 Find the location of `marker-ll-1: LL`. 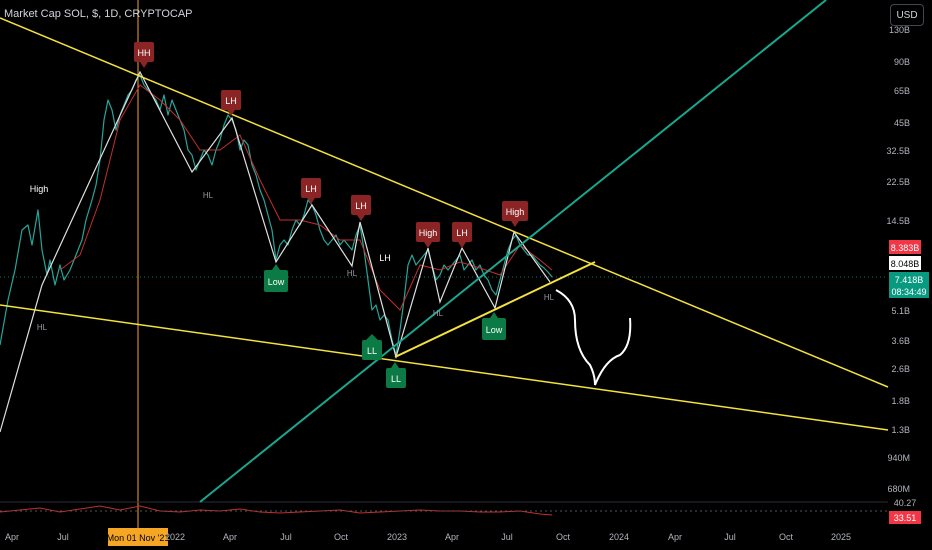

marker-ll-1: LL is located at coordinates (372, 347).